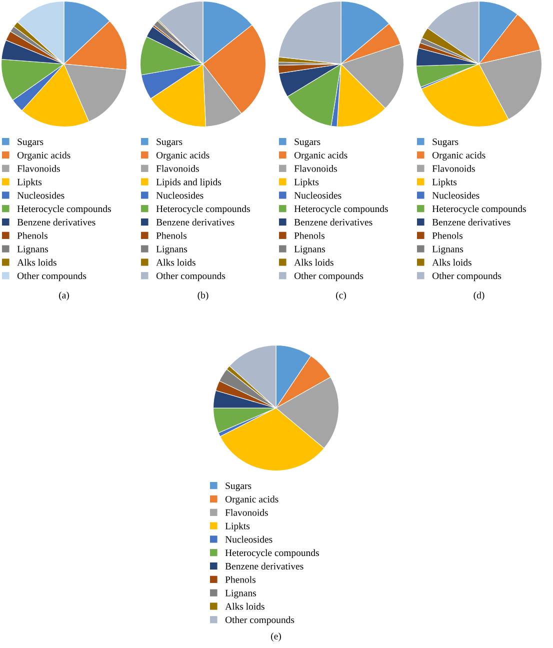 The width and height of the screenshot is (553, 648). What do you see at coordinates (276, 637) in the screenshot?
I see `text: (e)` at bounding box center [276, 637].